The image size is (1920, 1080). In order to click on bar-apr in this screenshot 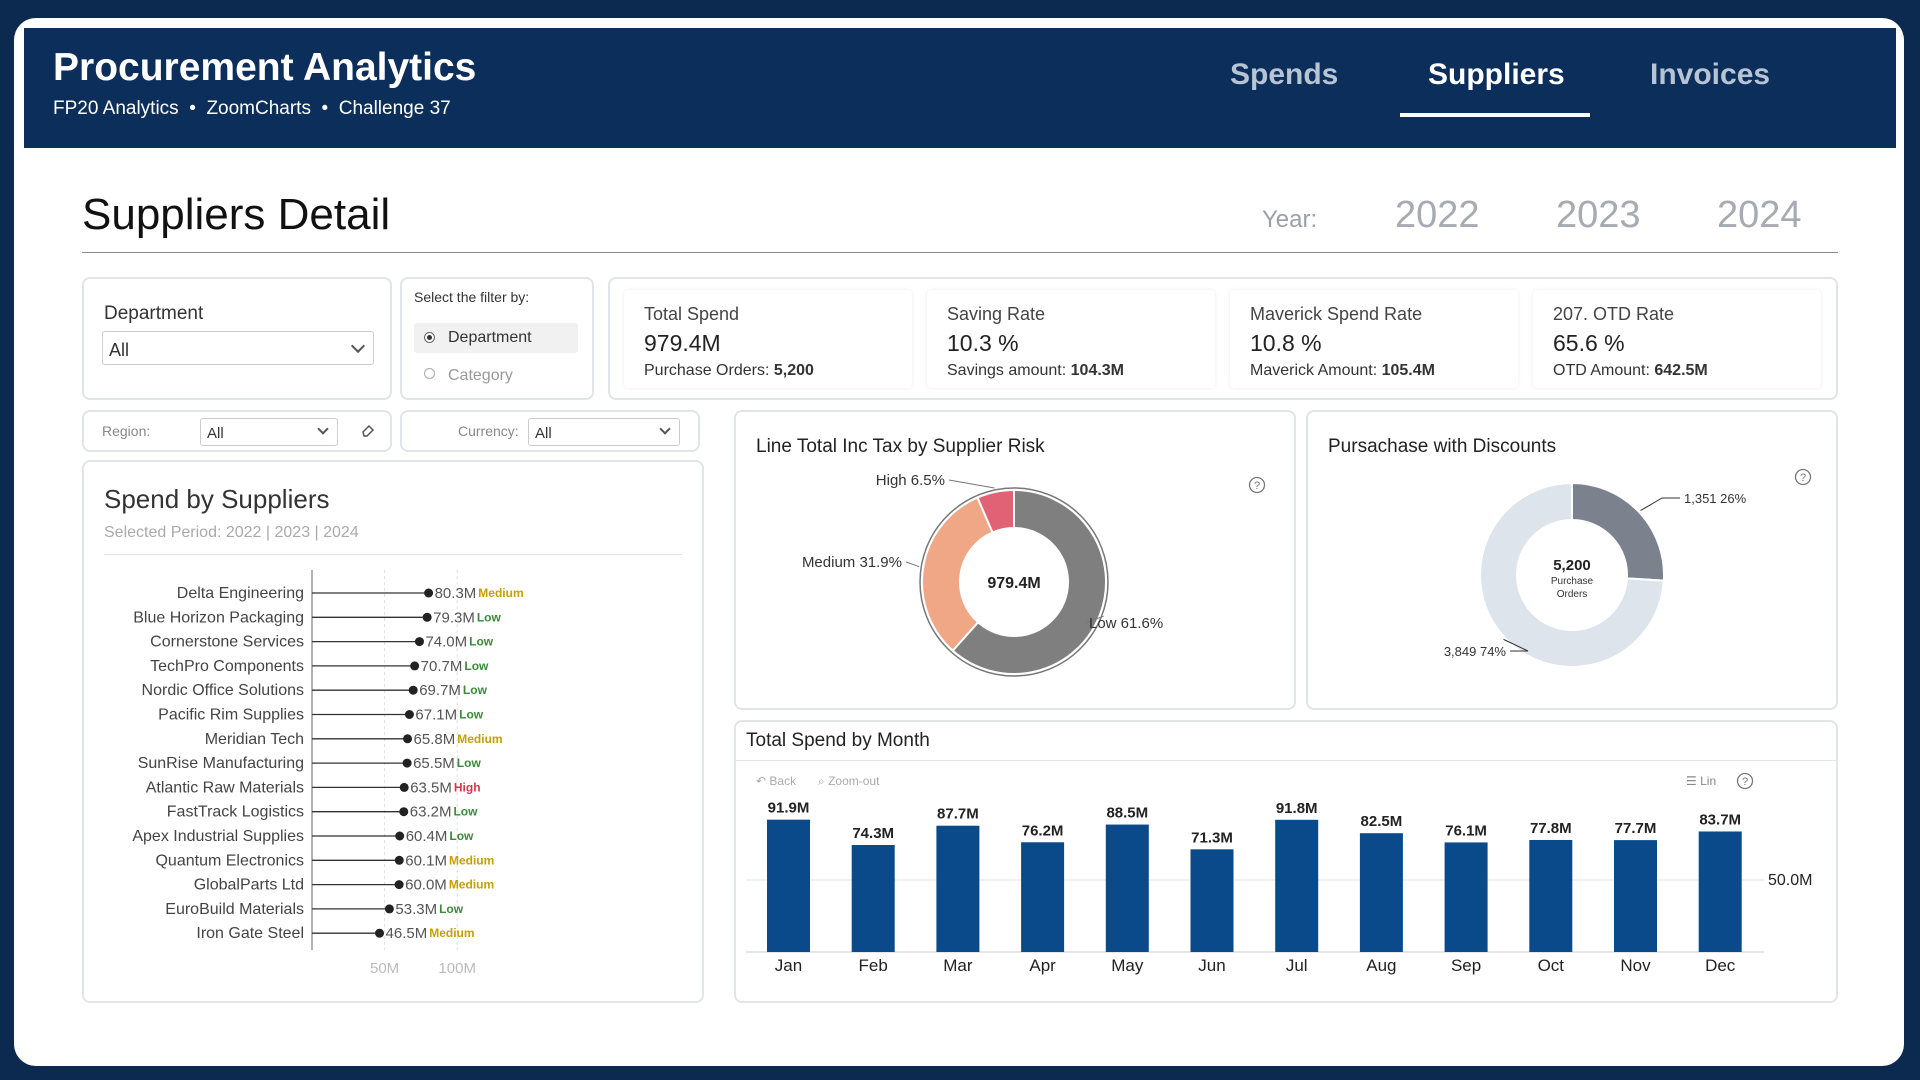, I will do `click(1043, 897)`.